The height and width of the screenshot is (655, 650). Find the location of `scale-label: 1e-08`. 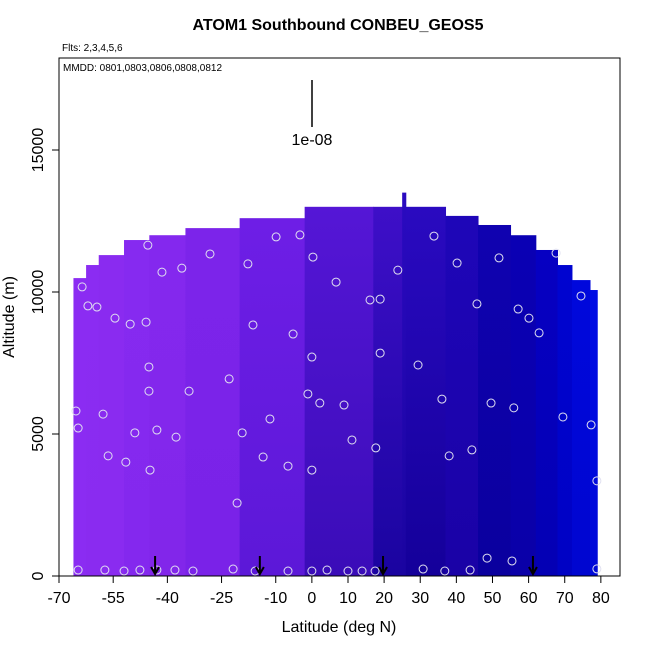

scale-label: 1e-08 is located at coordinates (312, 140).